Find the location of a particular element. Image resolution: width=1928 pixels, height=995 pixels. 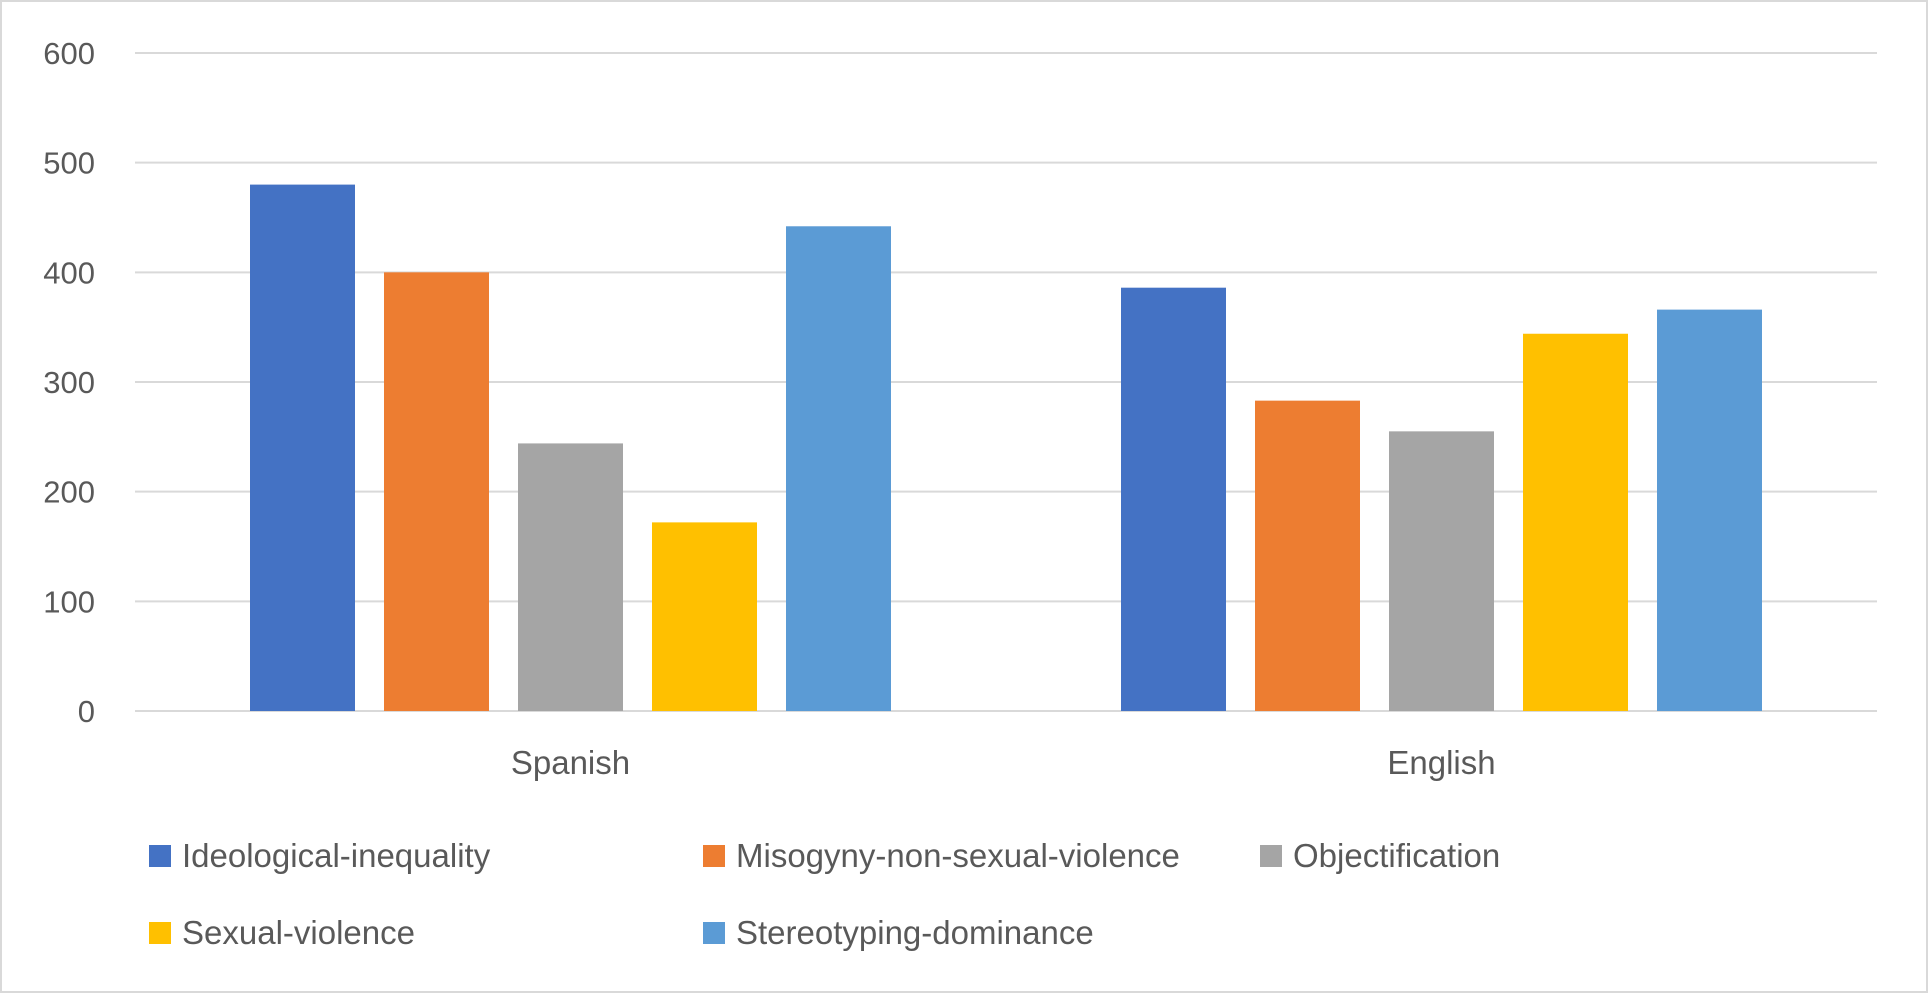

y-tick-label-100: 100 is located at coordinates (69, 601).